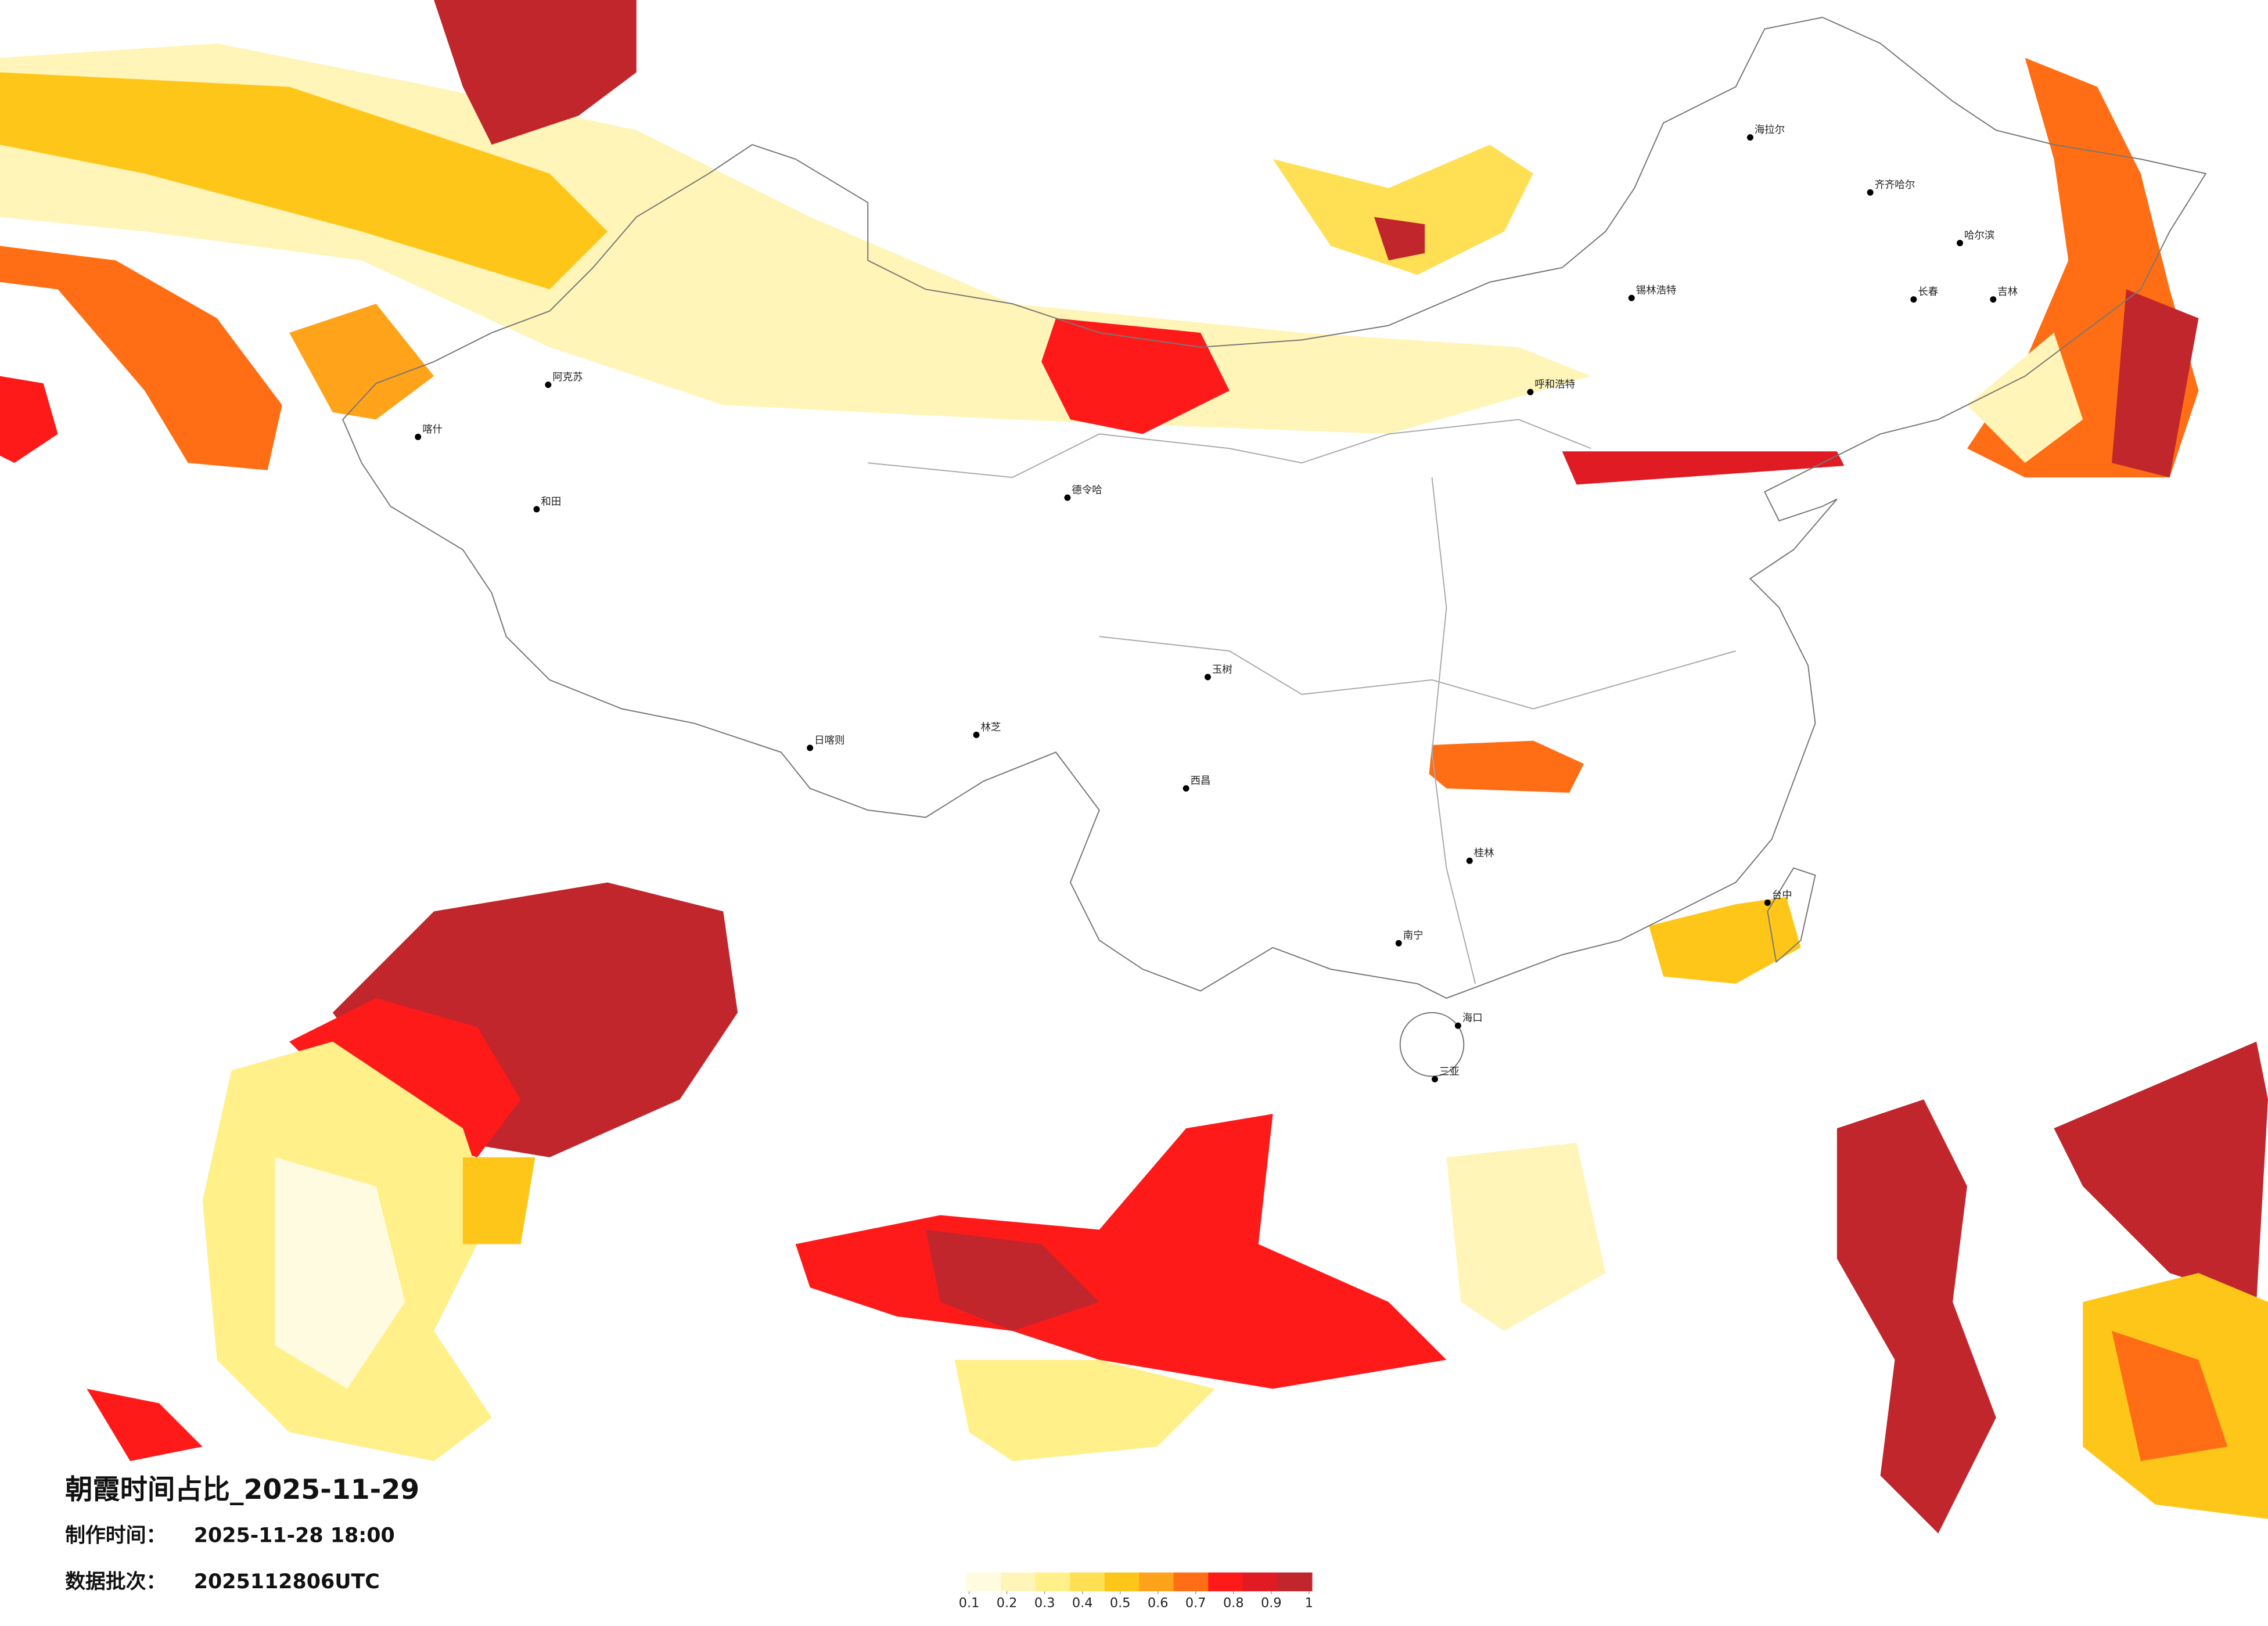 Image resolution: width=2268 pixels, height=1626 pixels. Describe the element at coordinates (1044, 1603) in the screenshot. I see `colorbar-tick-label: 0.3` at that location.